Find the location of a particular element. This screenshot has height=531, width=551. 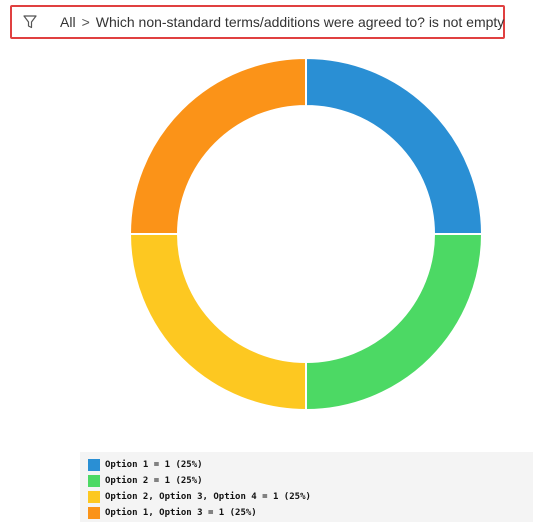

legend-label: Option 1 = 1 (25%) is located at coordinates (154, 464).